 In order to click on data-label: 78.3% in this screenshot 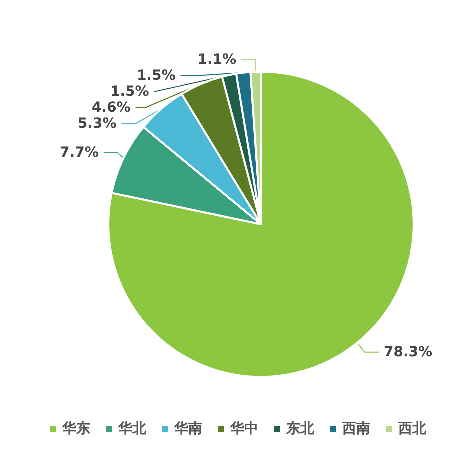, I will do `click(408, 352)`.